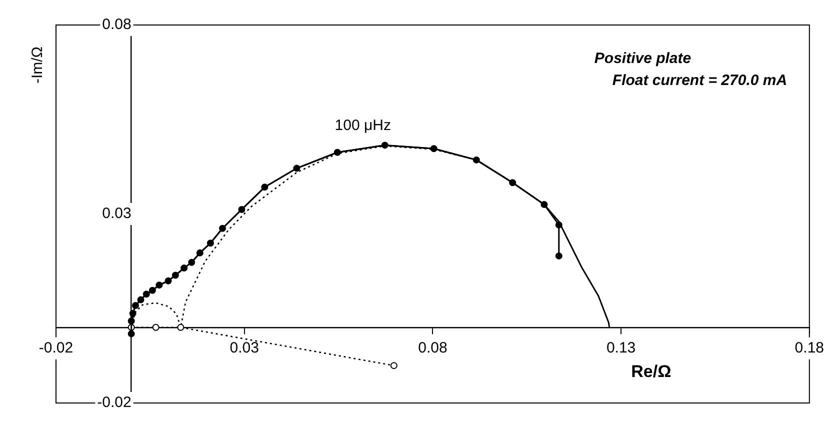  What do you see at coordinates (809, 348) in the screenshot?
I see `x-tick-label: 0.18` at bounding box center [809, 348].